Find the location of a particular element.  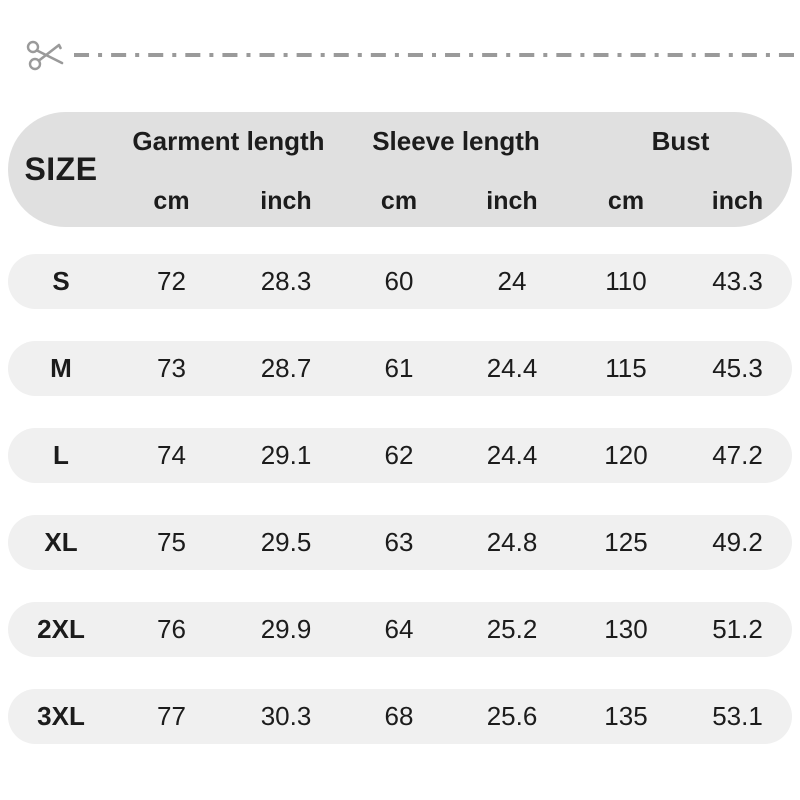

value-cell: 29.9 is located at coordinates (286, 629).